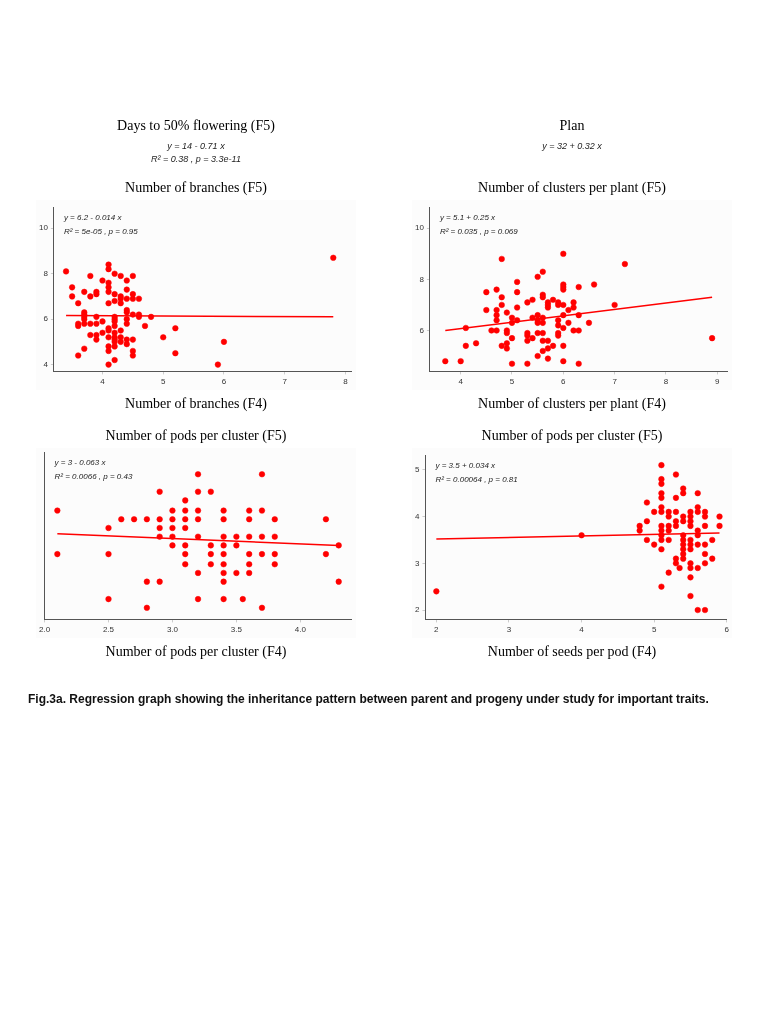 The image size is (768, 1024). What do you see at coordinates (172, 630) in the screenshot?
I see `x-tick-label: 3.0` at bounding box center [172, 630].